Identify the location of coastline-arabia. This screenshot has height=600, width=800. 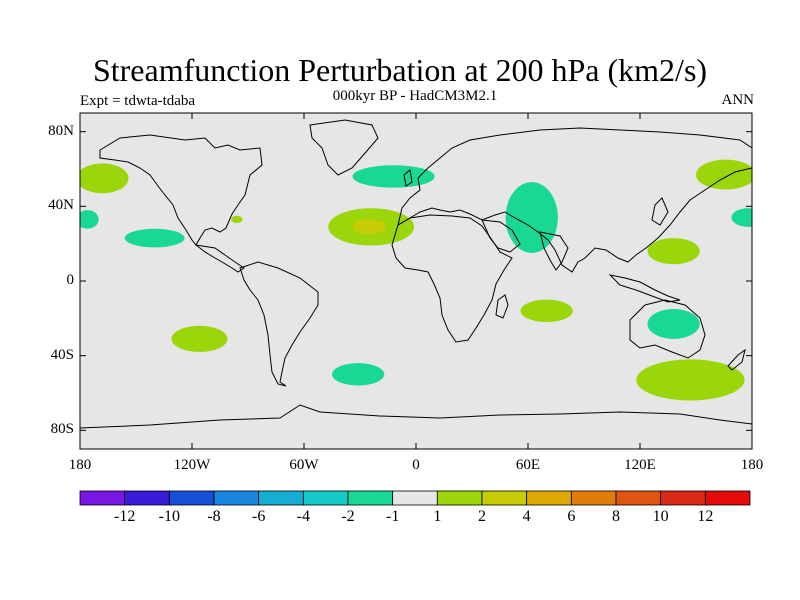
(501, 236).